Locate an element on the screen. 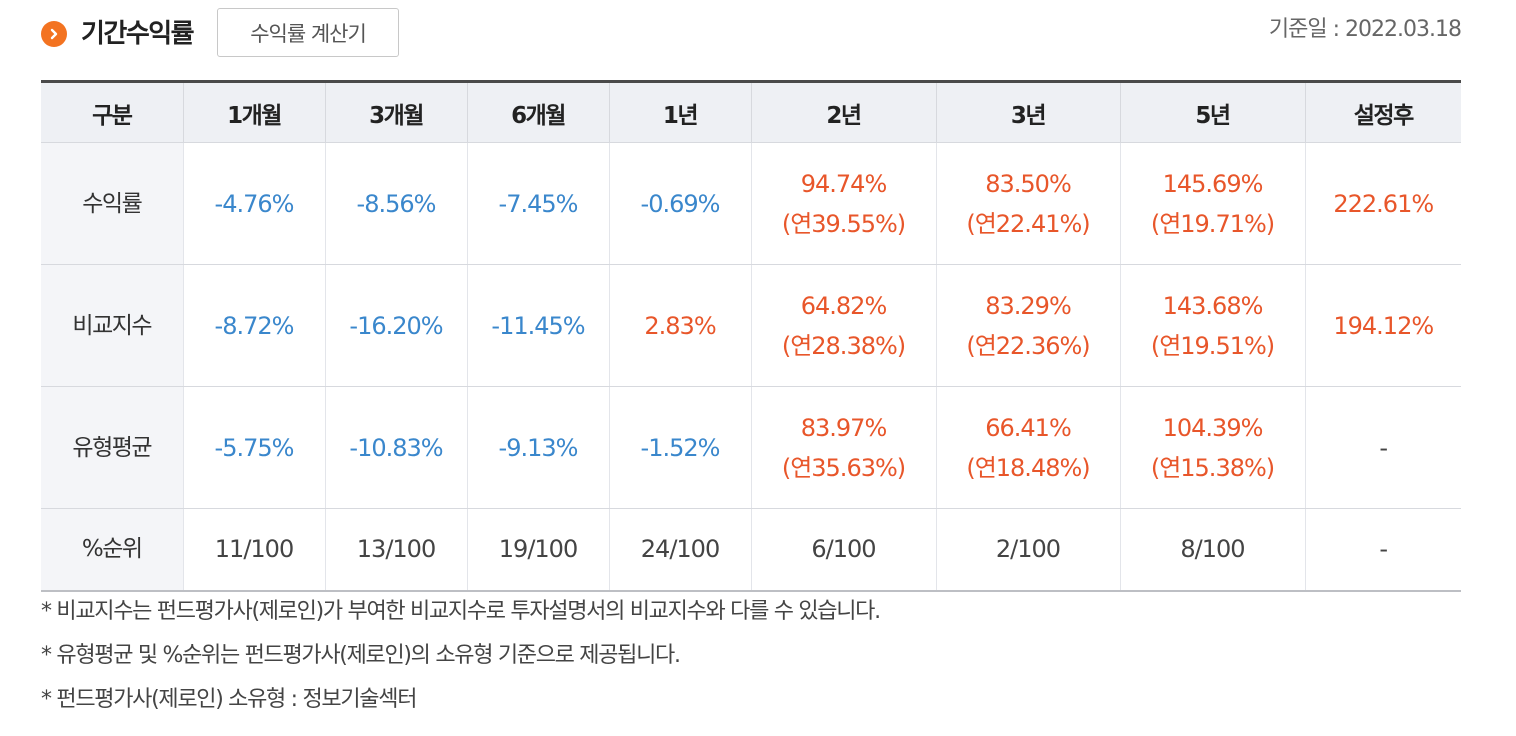 Image resolution: width=1516 pixels, height=736 pixels. column-header: 2년 is located at coordinates (843, 111).